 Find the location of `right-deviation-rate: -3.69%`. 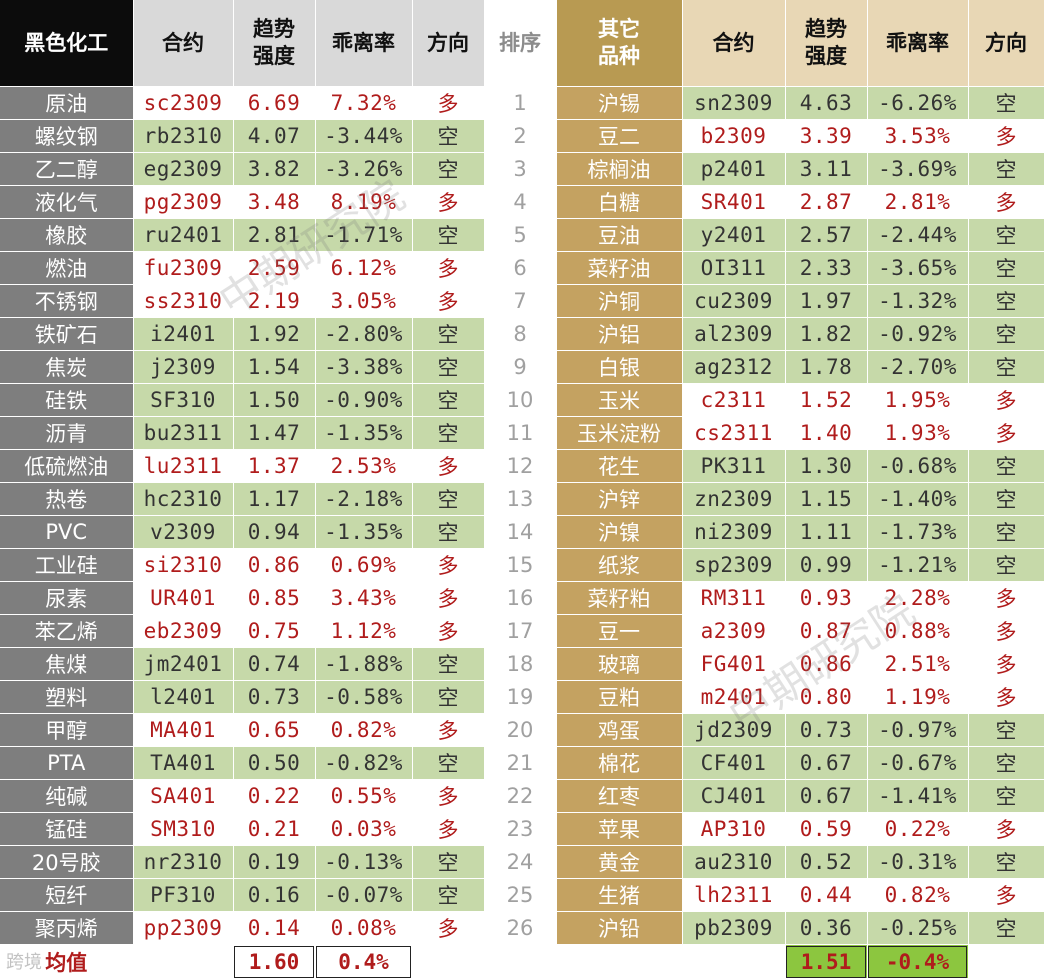

right-deviation-rate: -3.69% is located at coordinates (918, 169).